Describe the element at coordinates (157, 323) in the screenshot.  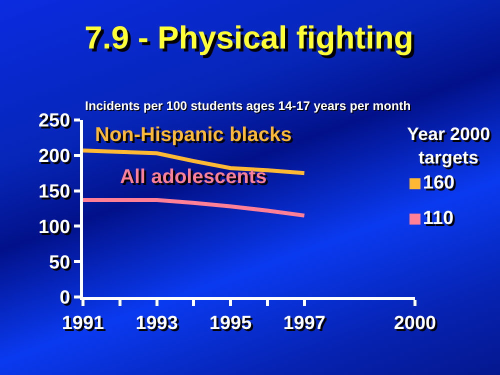
I see `x-tick-label: 1993` at that location.